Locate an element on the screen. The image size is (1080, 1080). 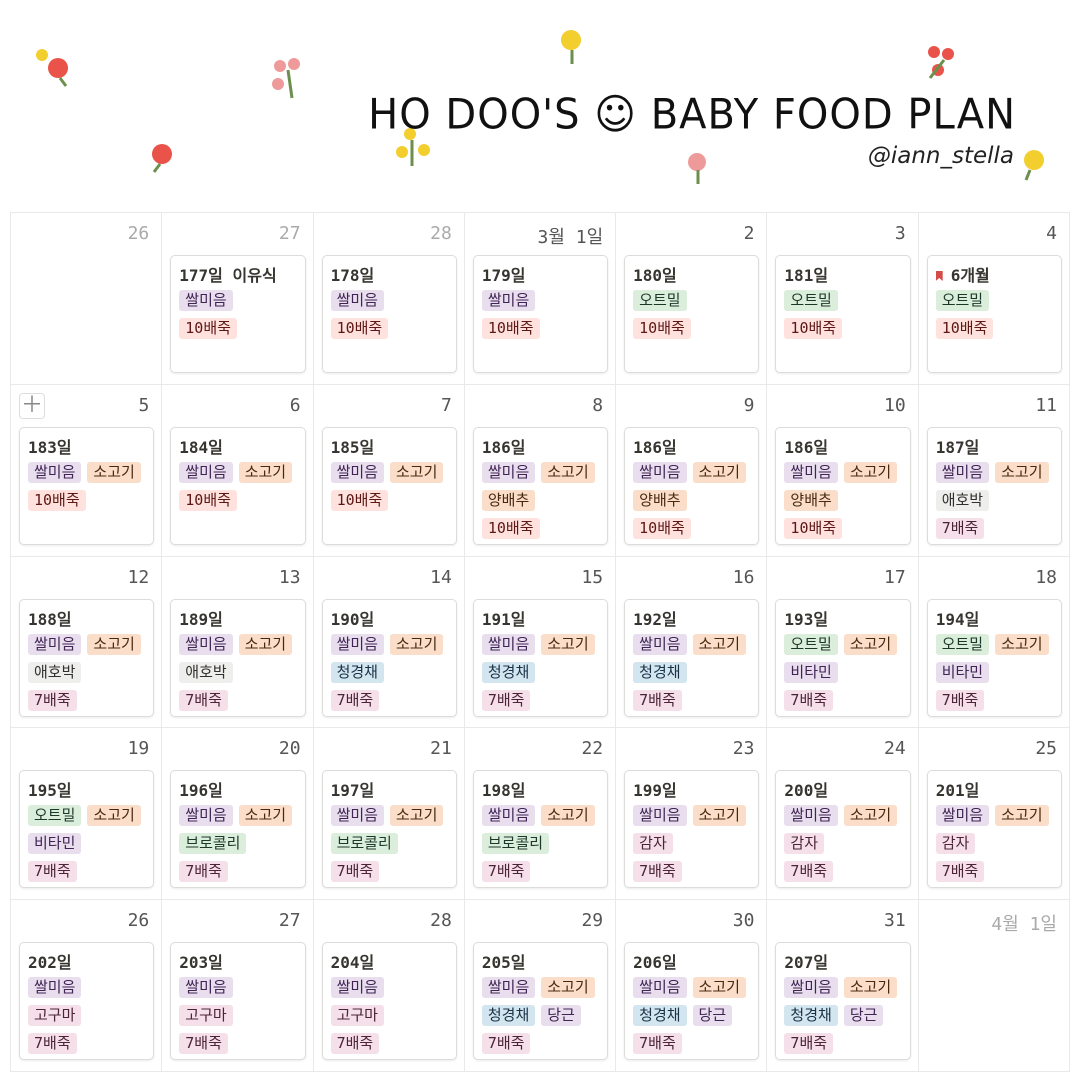
day-cell: 3 181일 오트밀 10배죽 is located at coordinates (843, 299).